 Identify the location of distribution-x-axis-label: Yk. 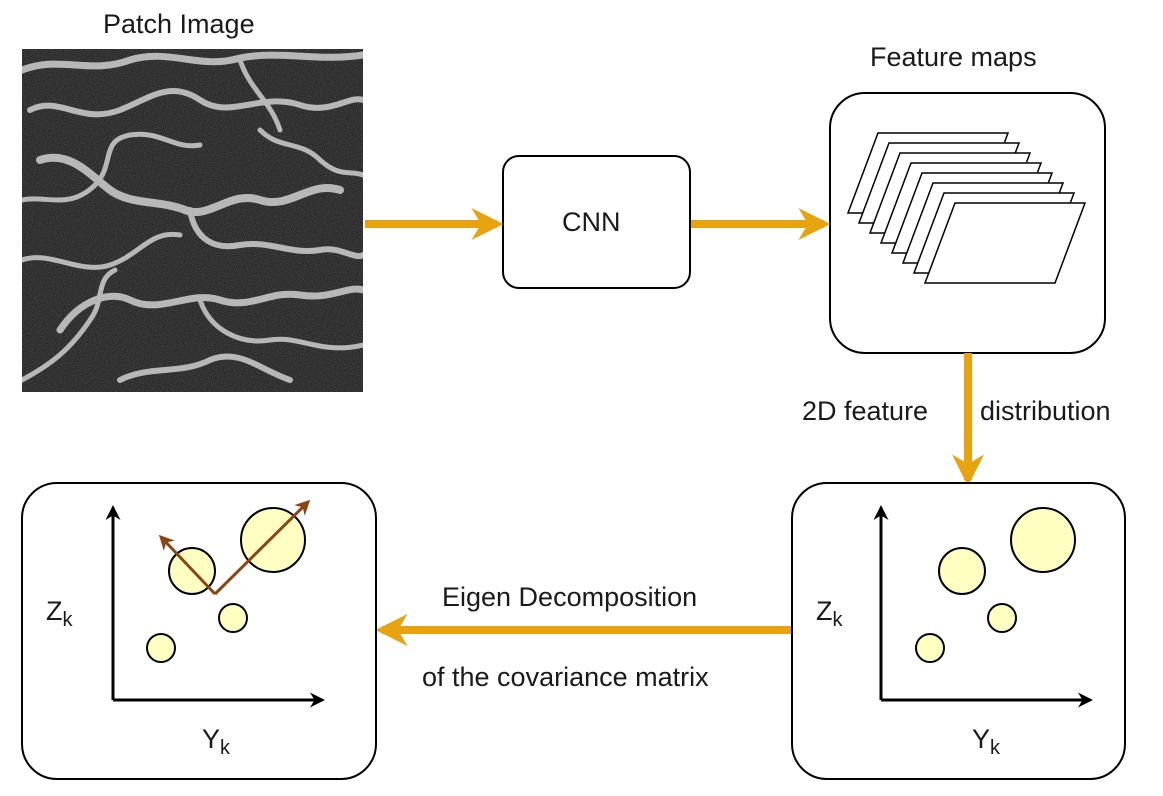
(986, 741).